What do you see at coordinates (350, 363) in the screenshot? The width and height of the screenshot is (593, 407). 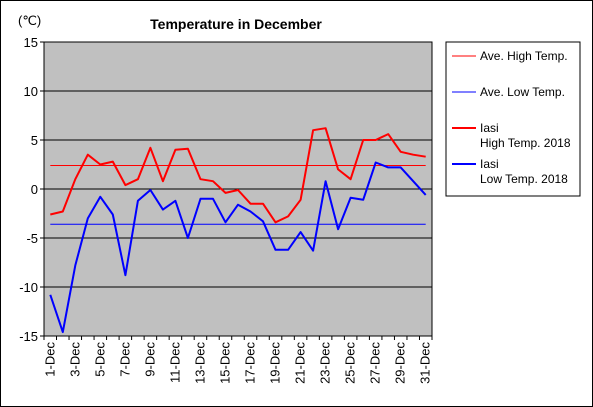 I see `x-tick-label: 25-Dec` at bounding box center [350, 363].